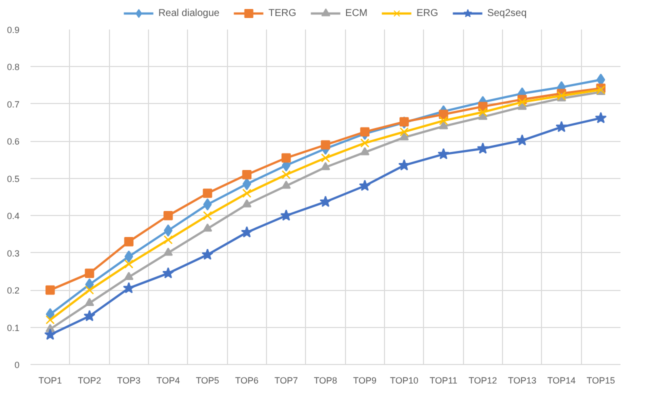  Describe the element at coordinates (522, 381) in the screenshot. I see `x-tick-label: TOP13` at that location.